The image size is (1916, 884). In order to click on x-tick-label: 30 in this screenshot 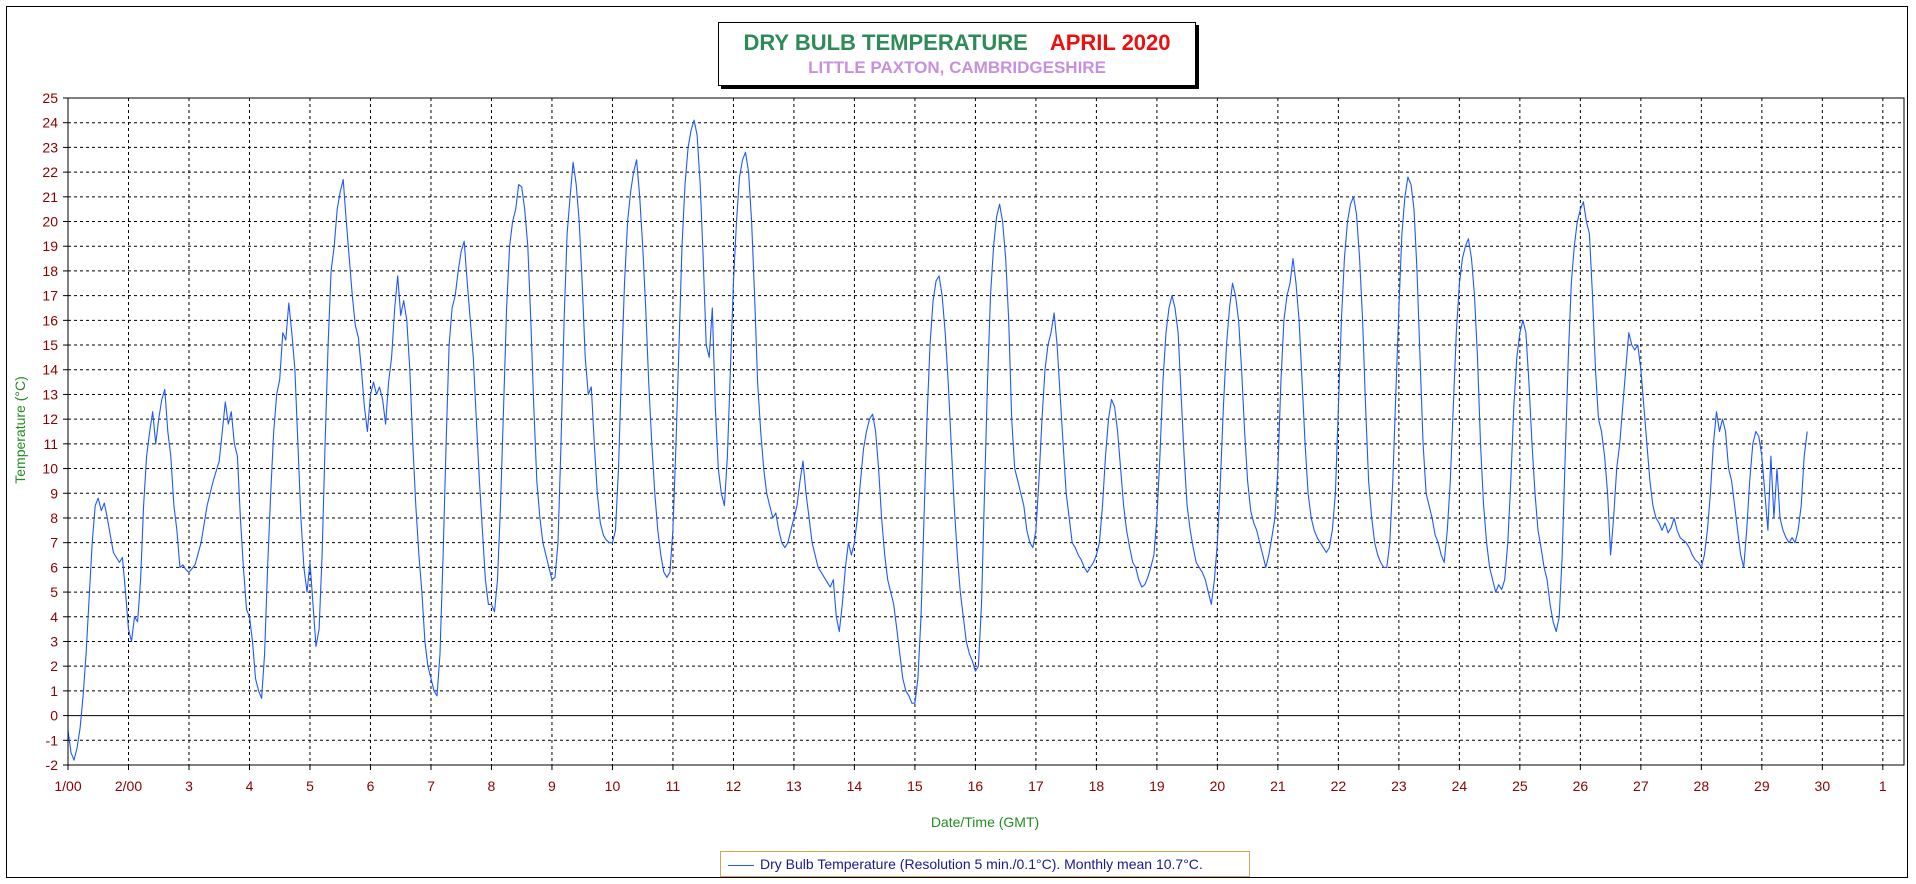, I will do `click(1823, 786)`.